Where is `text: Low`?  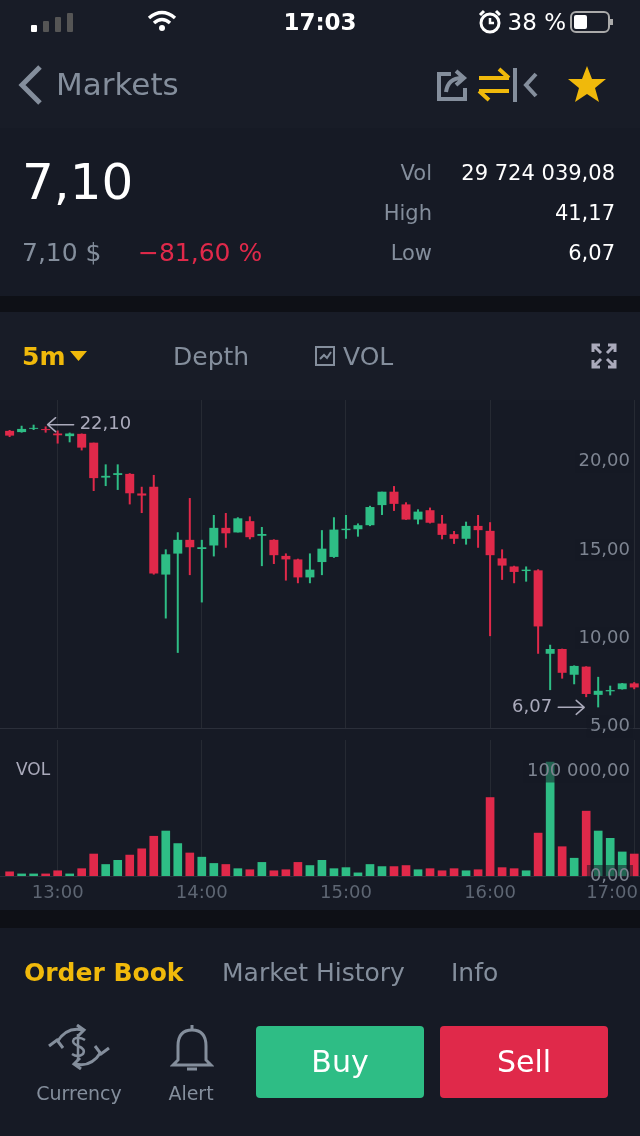 text: Low is located at coordinates (411, 253).